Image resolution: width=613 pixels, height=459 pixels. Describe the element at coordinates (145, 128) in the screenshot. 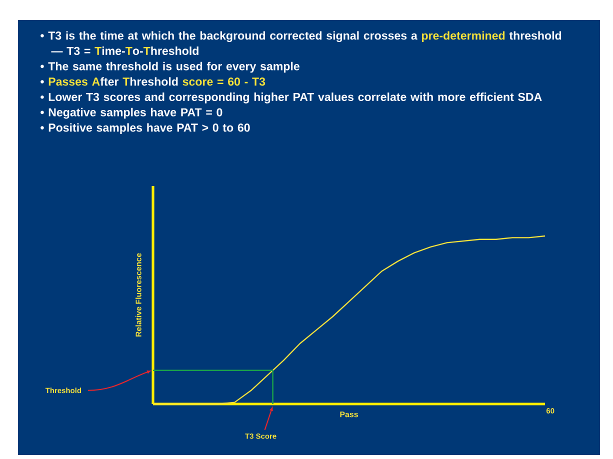

I see `text: • Positive samples have PAT > 0 to 60` at that location.